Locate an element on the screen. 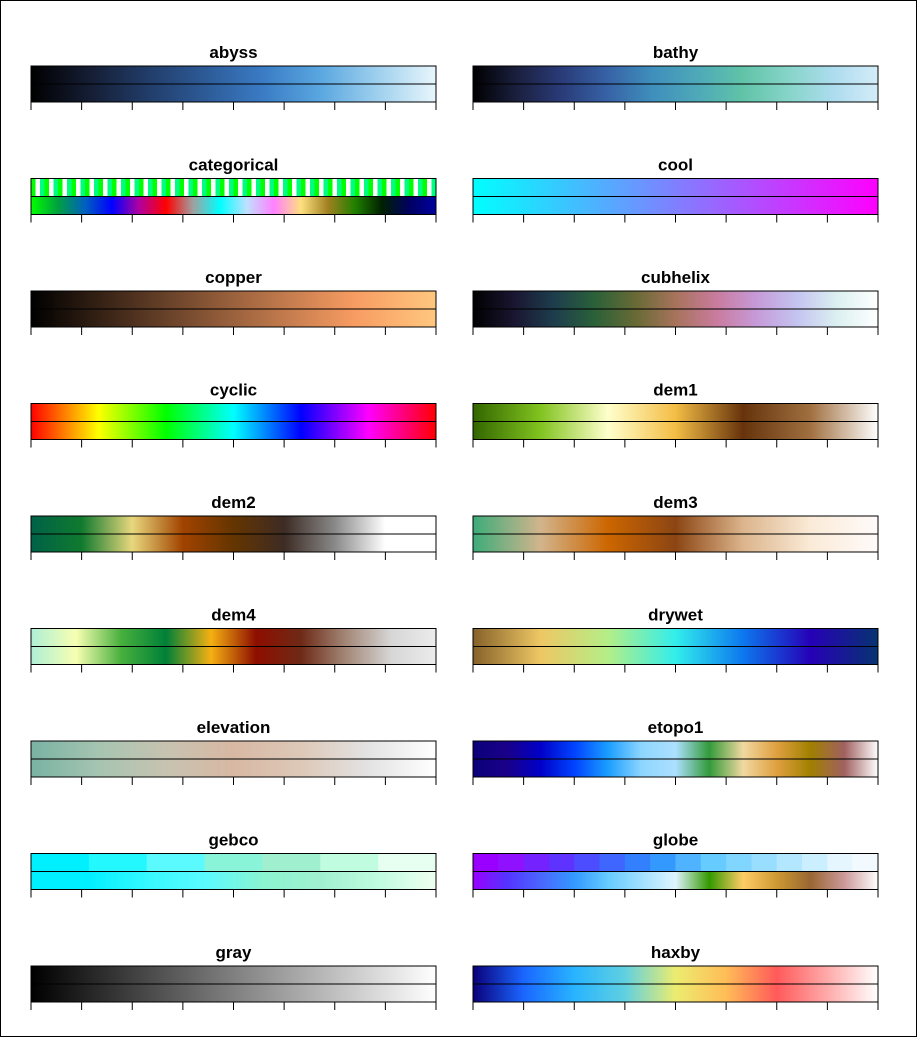 The width and height of the screenshot is (917, 1041). colormap-title: dem3 is located at coordinates (675, 502).